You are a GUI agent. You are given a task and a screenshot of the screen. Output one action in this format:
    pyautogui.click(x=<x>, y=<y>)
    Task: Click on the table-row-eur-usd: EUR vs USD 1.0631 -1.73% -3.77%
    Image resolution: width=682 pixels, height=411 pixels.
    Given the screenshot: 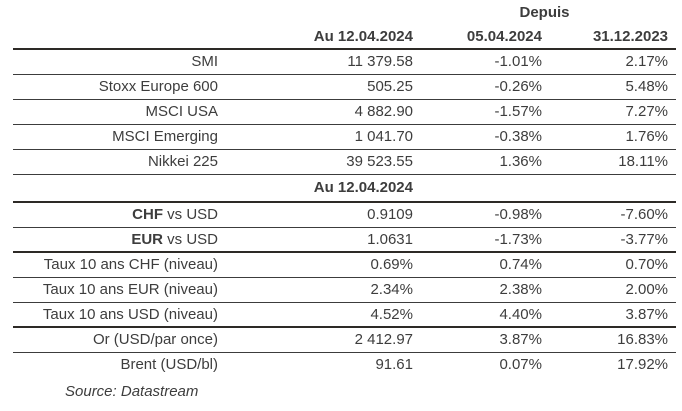 What is the action you would take?
    pyautogui.click(x=345, y=240)
    